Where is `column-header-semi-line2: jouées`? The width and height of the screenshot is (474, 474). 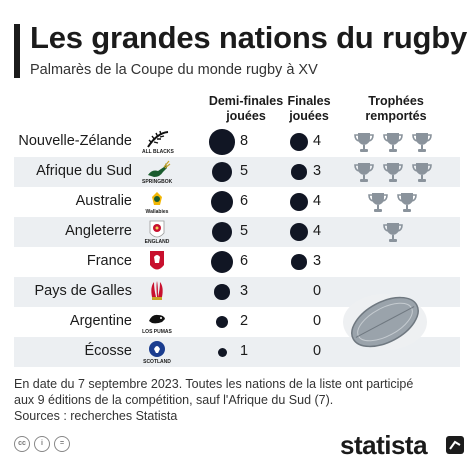 column-header-semi-line2: jouées is located at coordinates (246, 116).